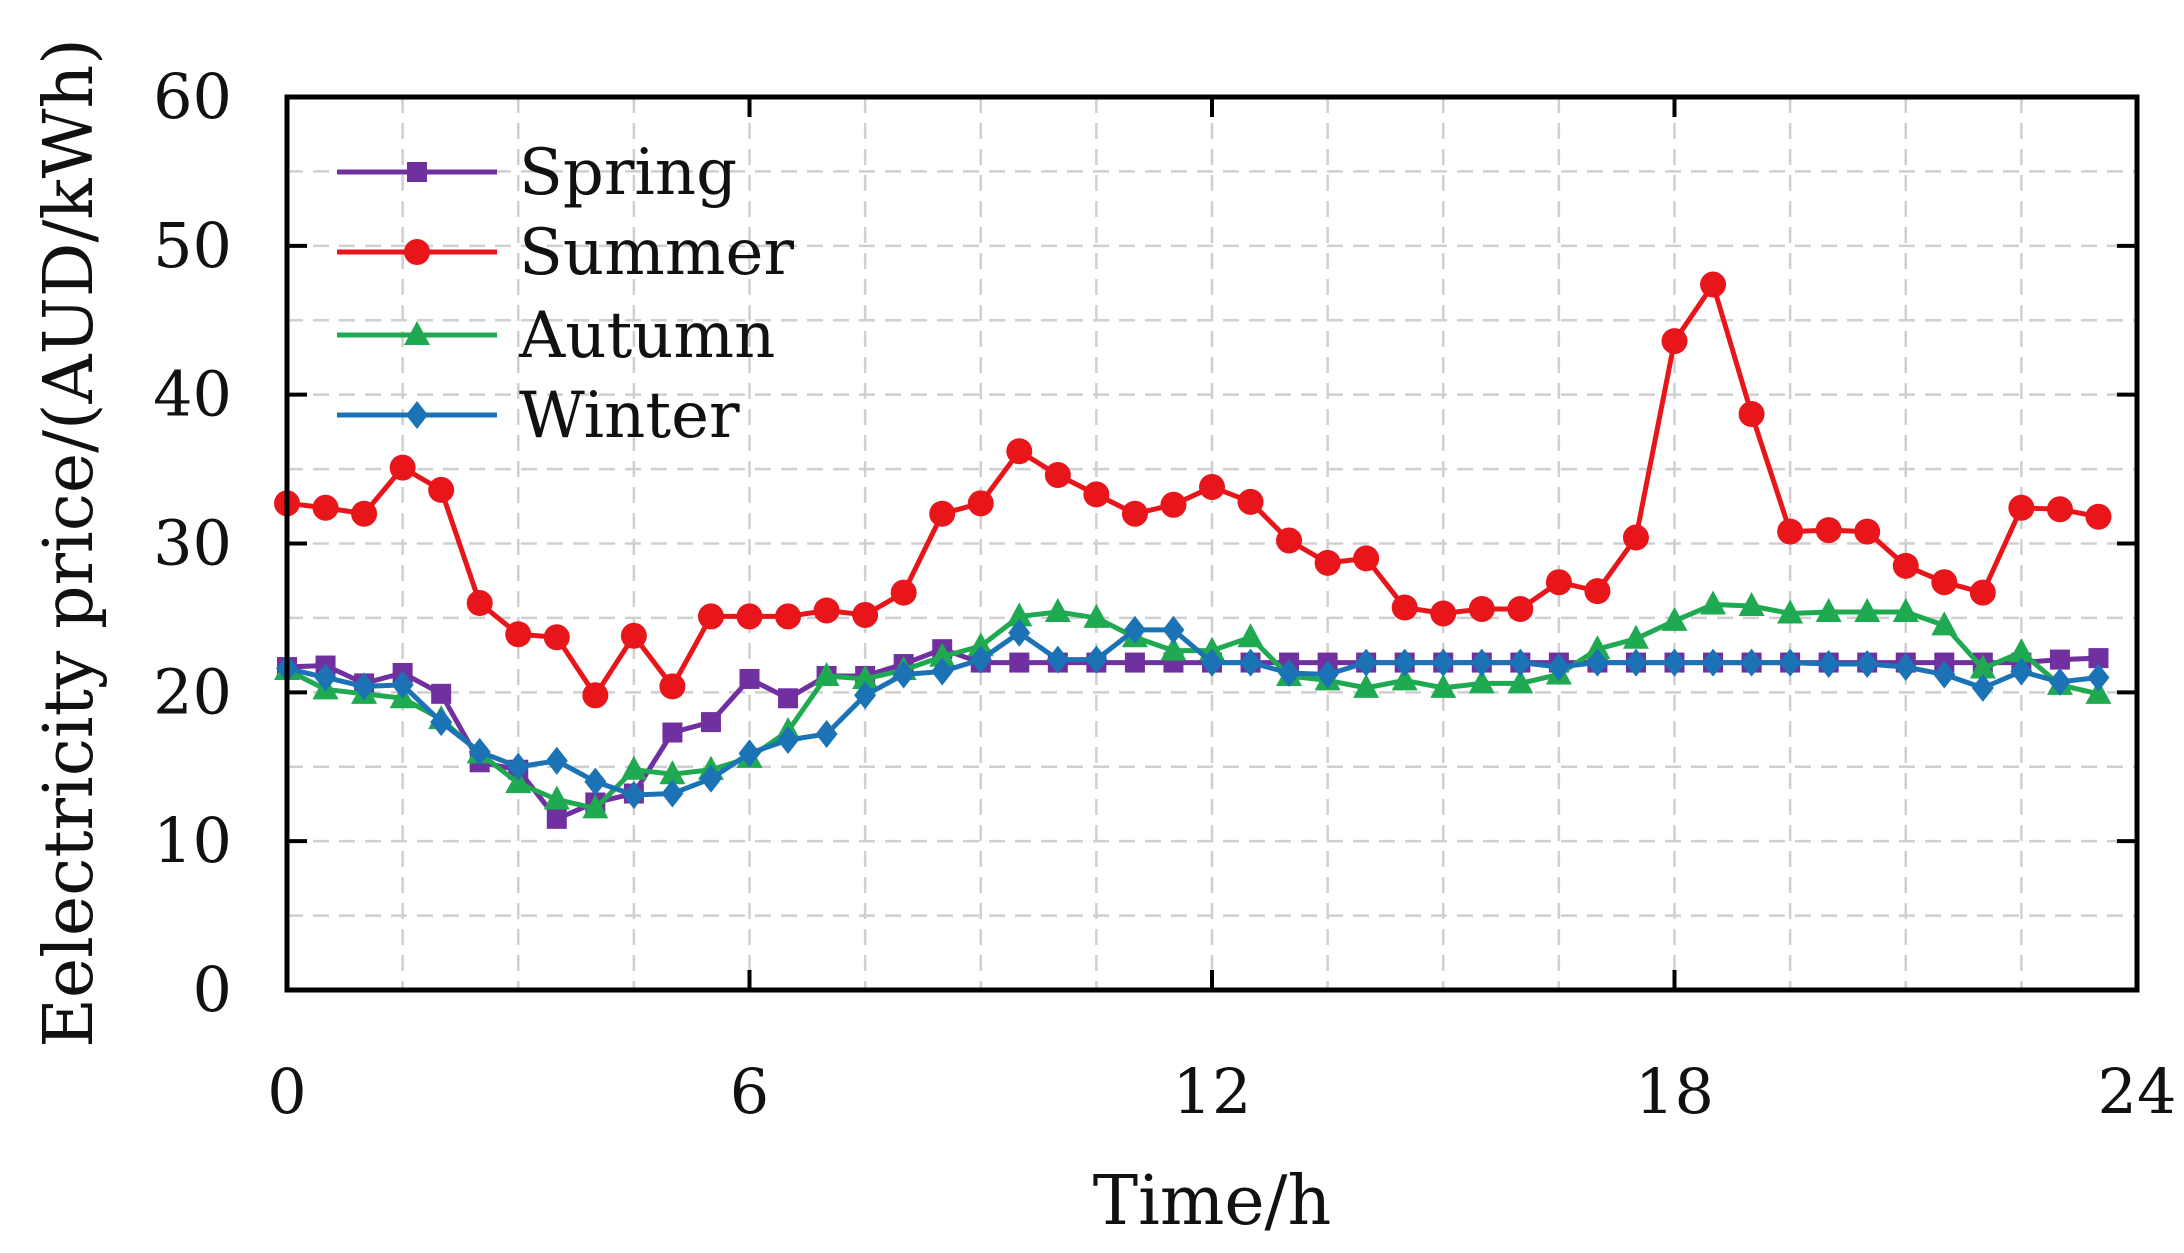  I want to click on x-axis-label: Time/h, so click(1212, 1201).